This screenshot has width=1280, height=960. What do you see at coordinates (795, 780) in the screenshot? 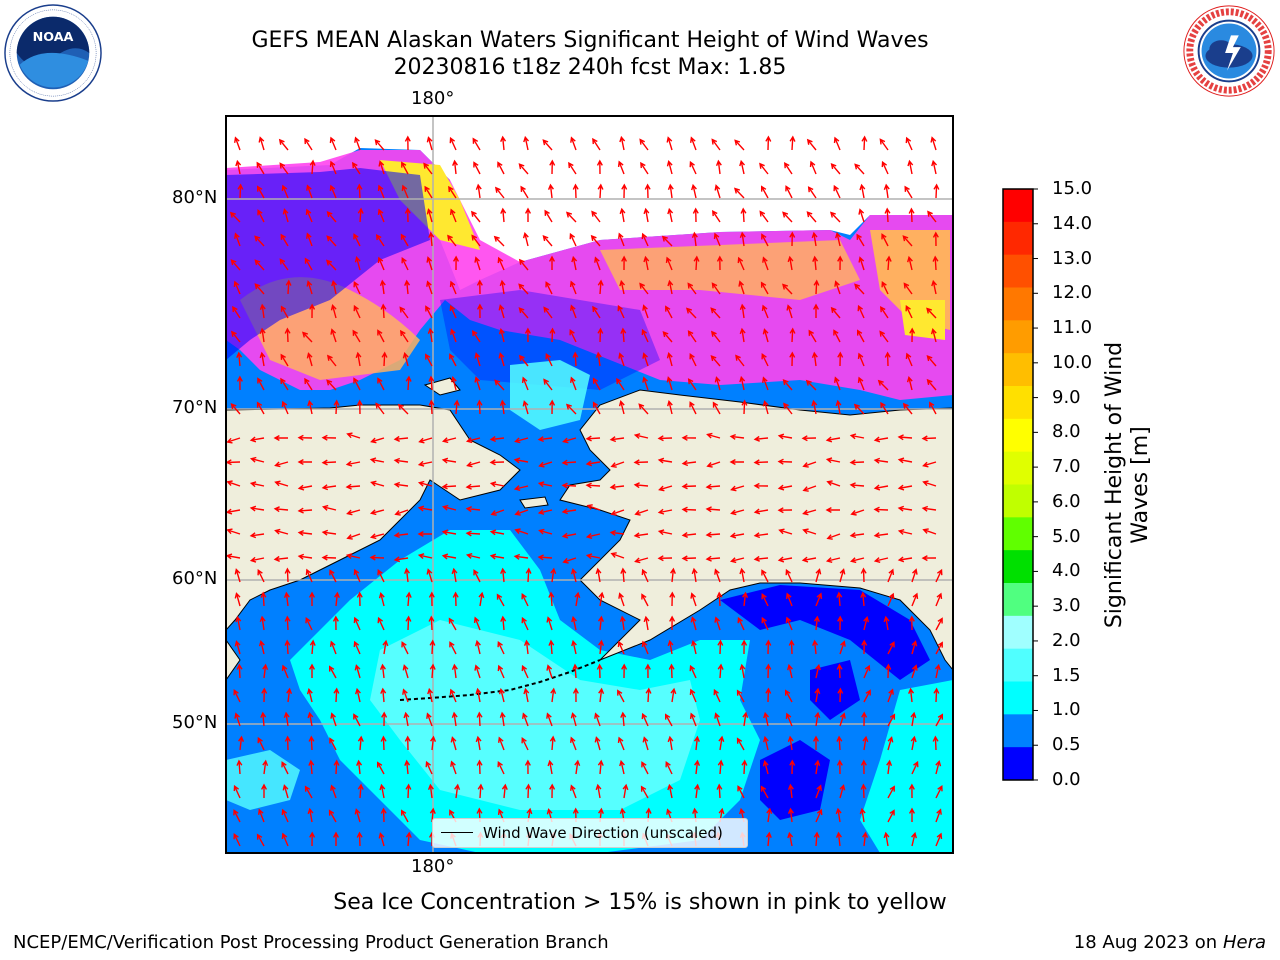
I see `low-wave-region-south` at bounding box center [795, 780].